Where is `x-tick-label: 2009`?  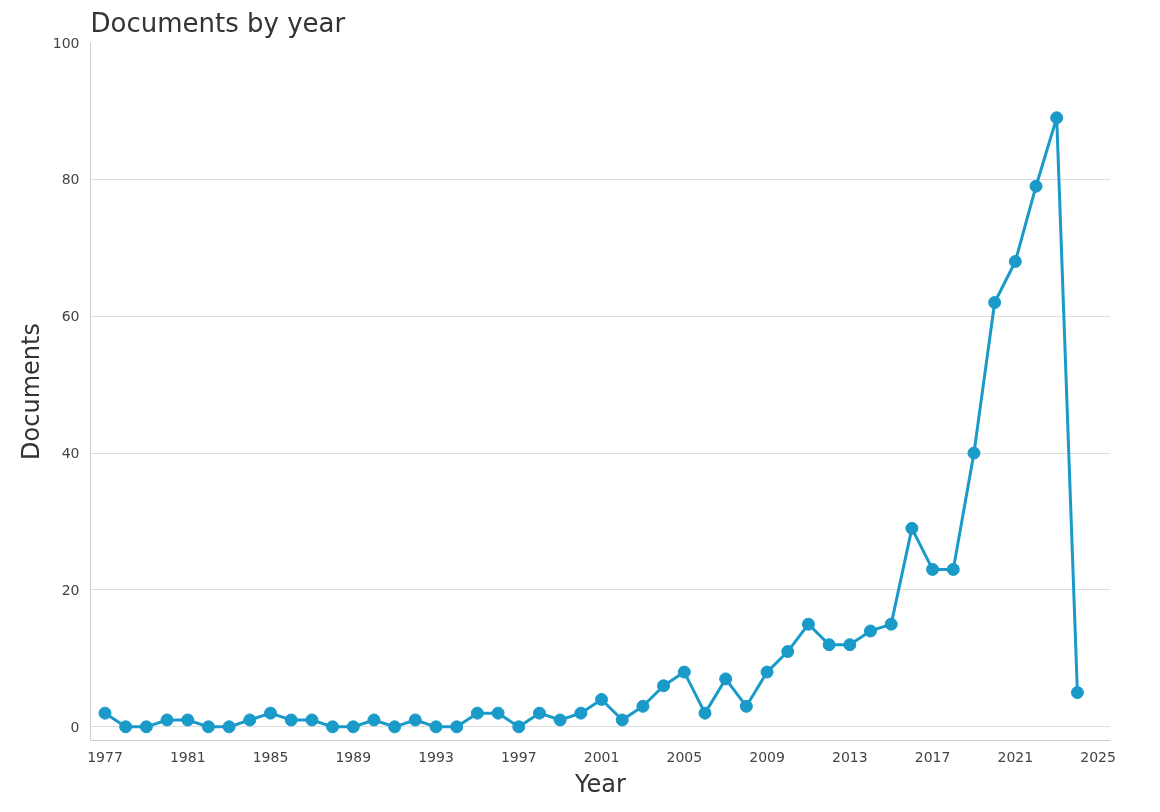
x-tick-label: 2009 is located at coordinates (767, 756).